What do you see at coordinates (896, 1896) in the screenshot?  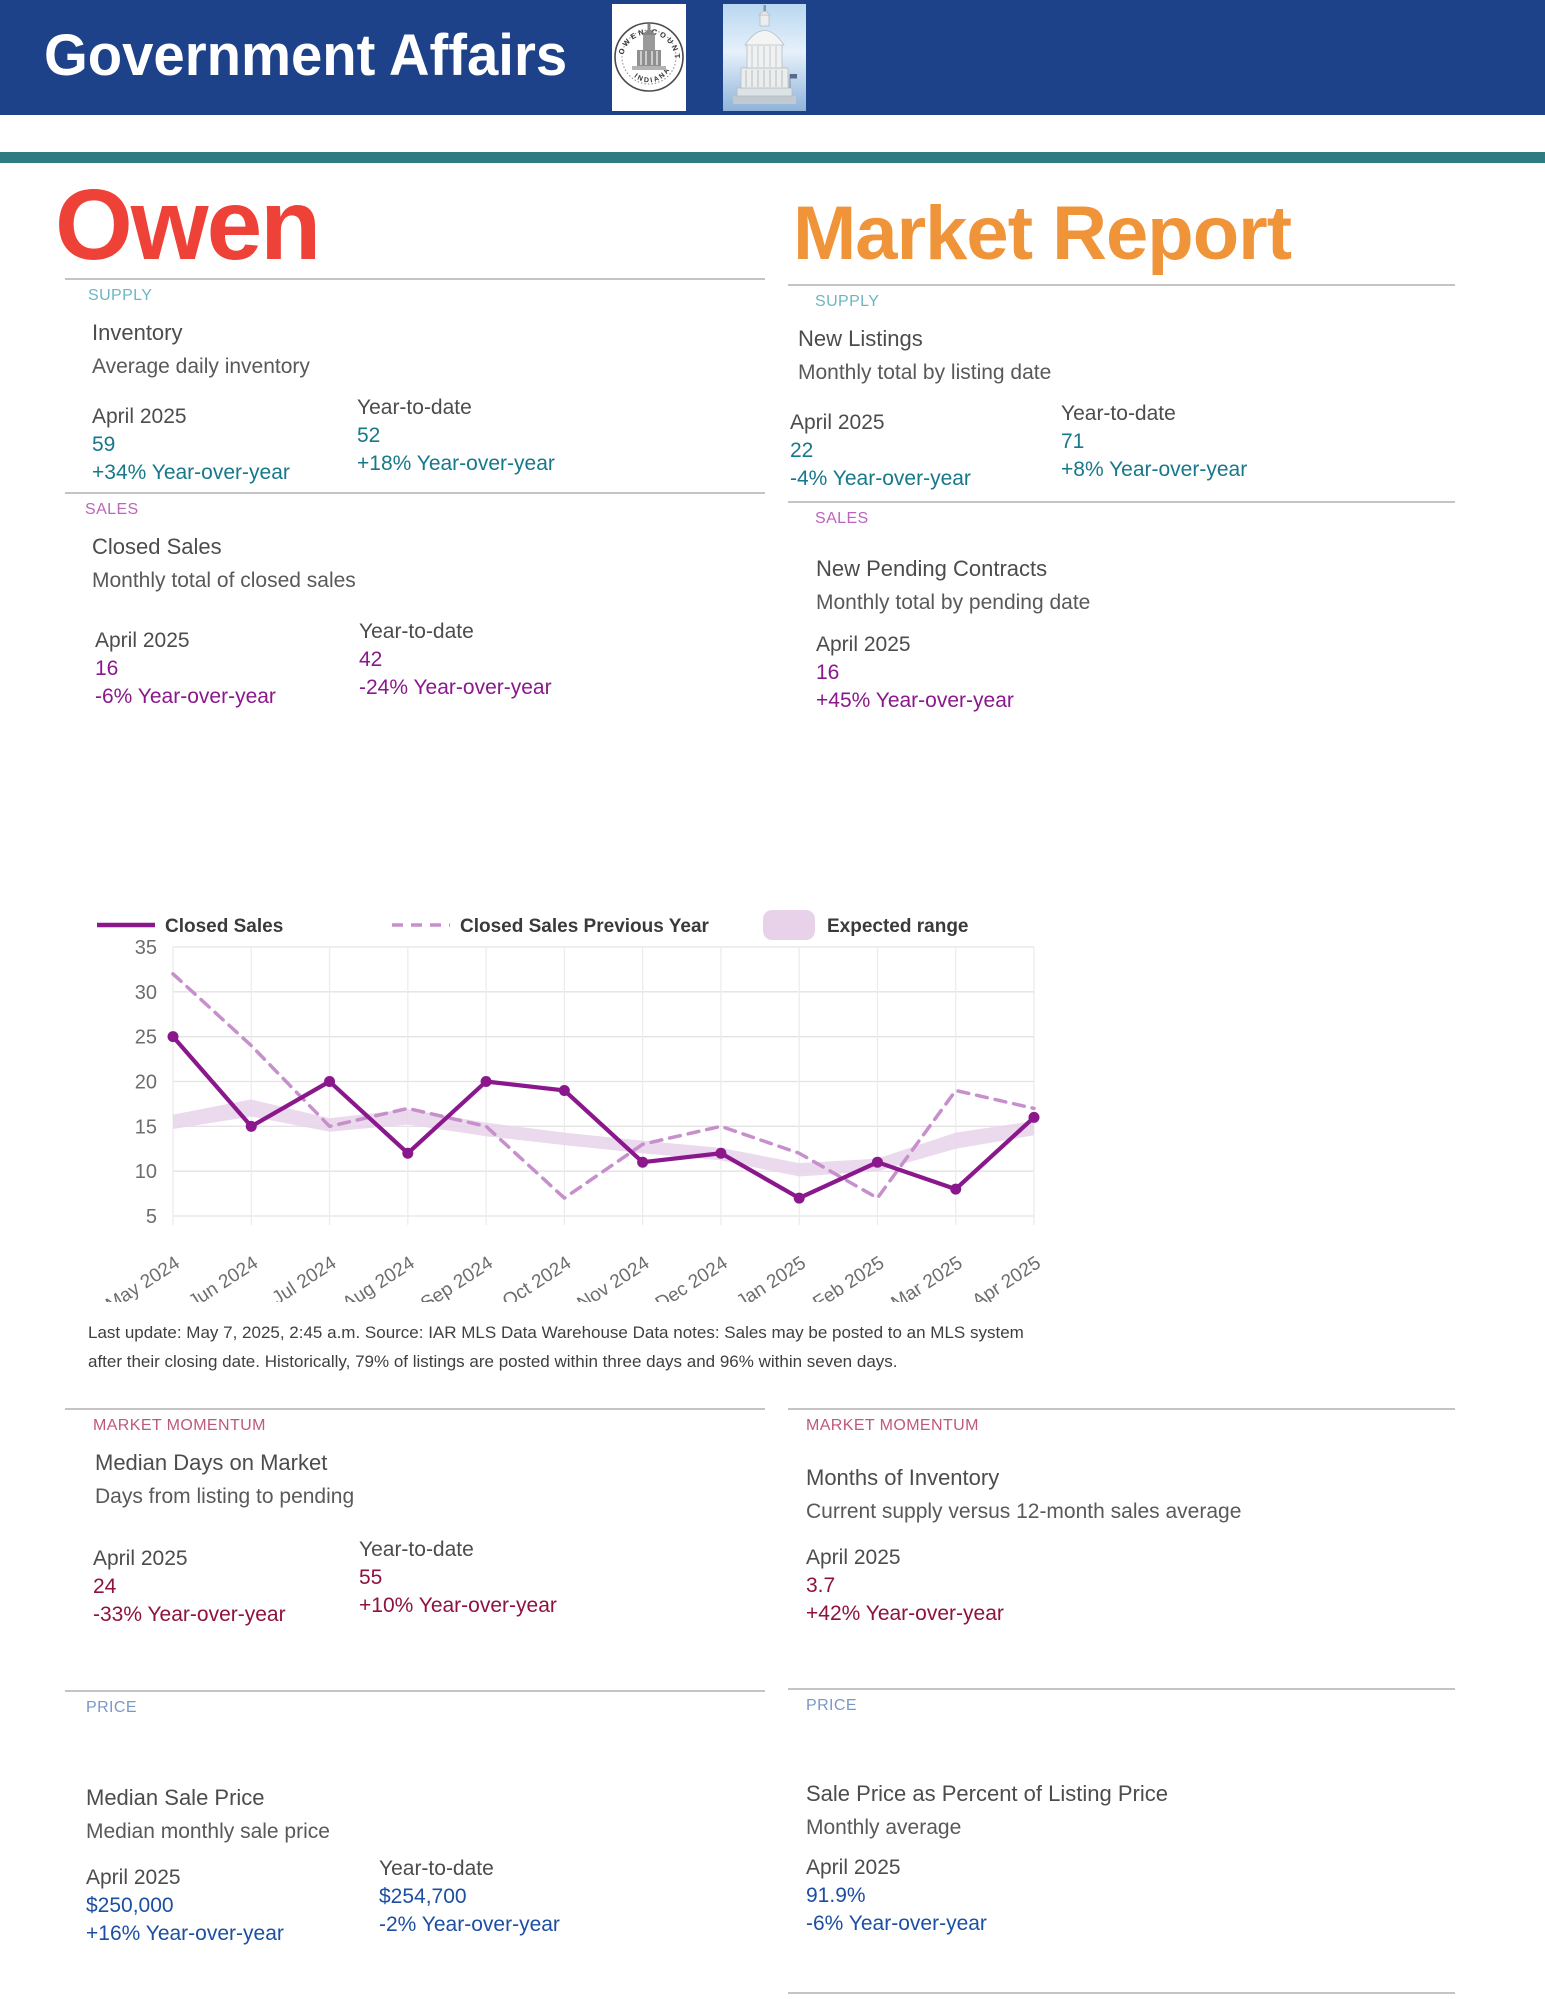 I see `stat-current: April 2025 91.9% -6% Year-over-year` at bounding box center [896, 1896].